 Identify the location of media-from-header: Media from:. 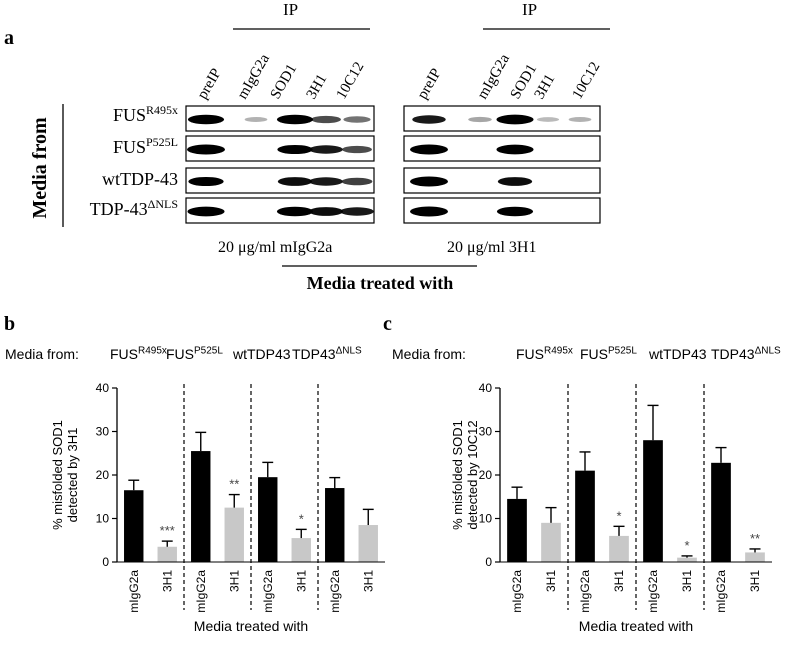
(42, 354).